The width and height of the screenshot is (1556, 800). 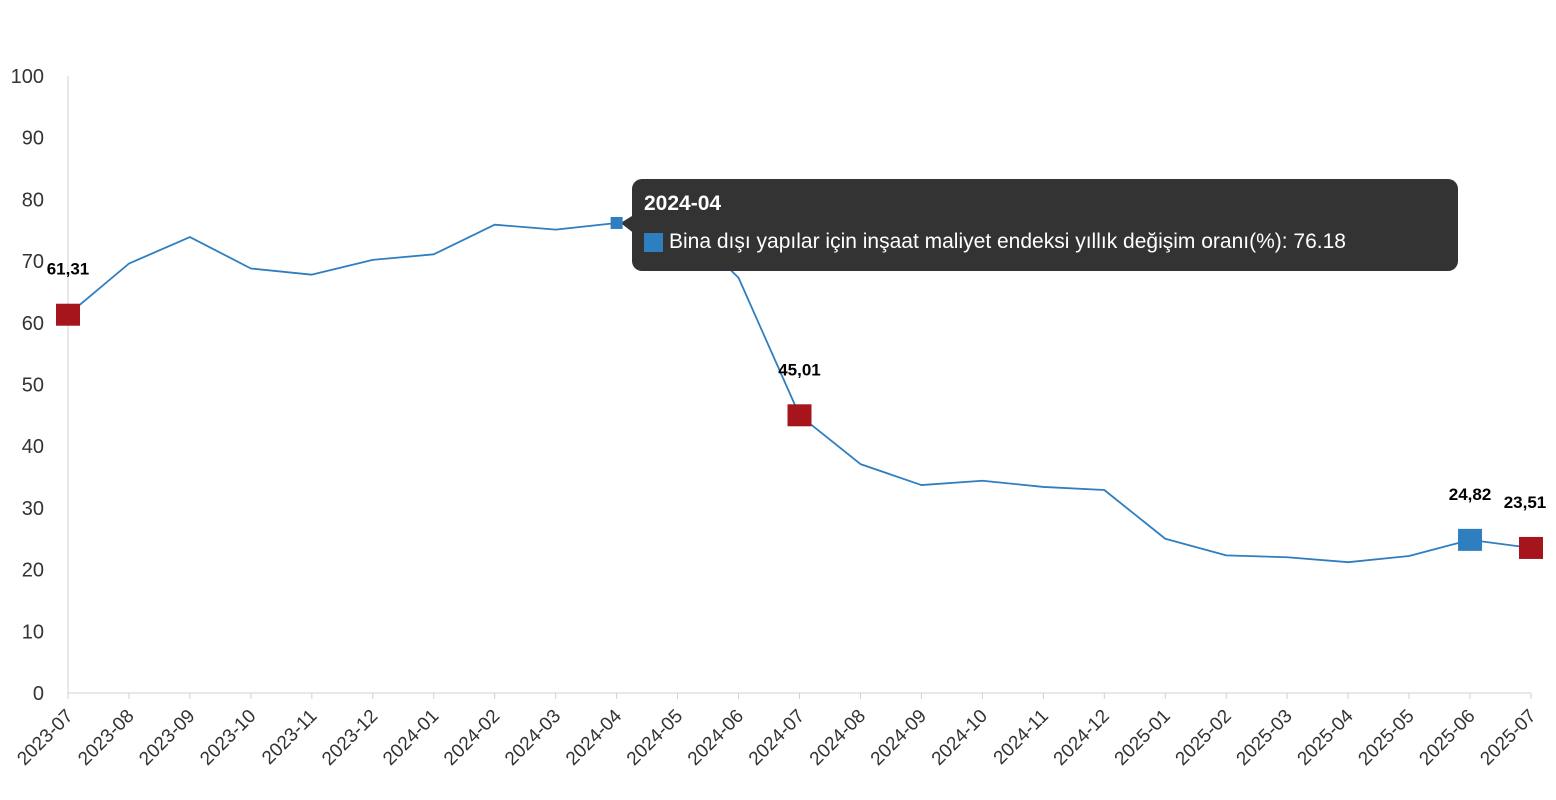 I want to click on x-tick-label: 2023-11, so click(x=289, y=737).